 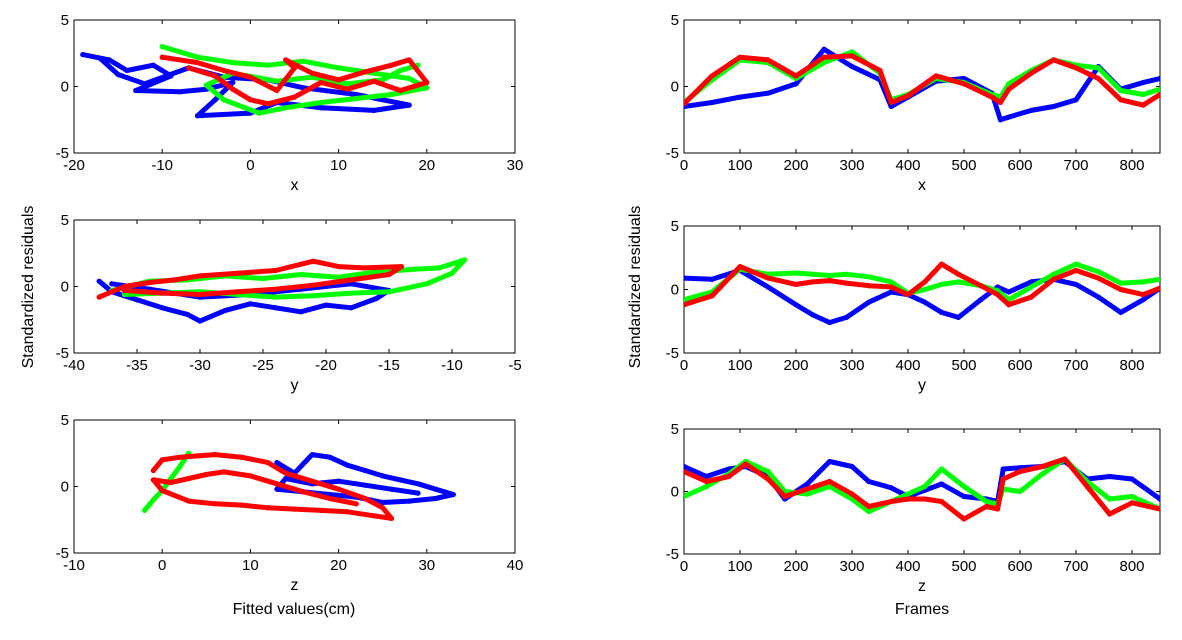 I want to click on fit_x-ytick-label: 0, so click(x=65, y=87).